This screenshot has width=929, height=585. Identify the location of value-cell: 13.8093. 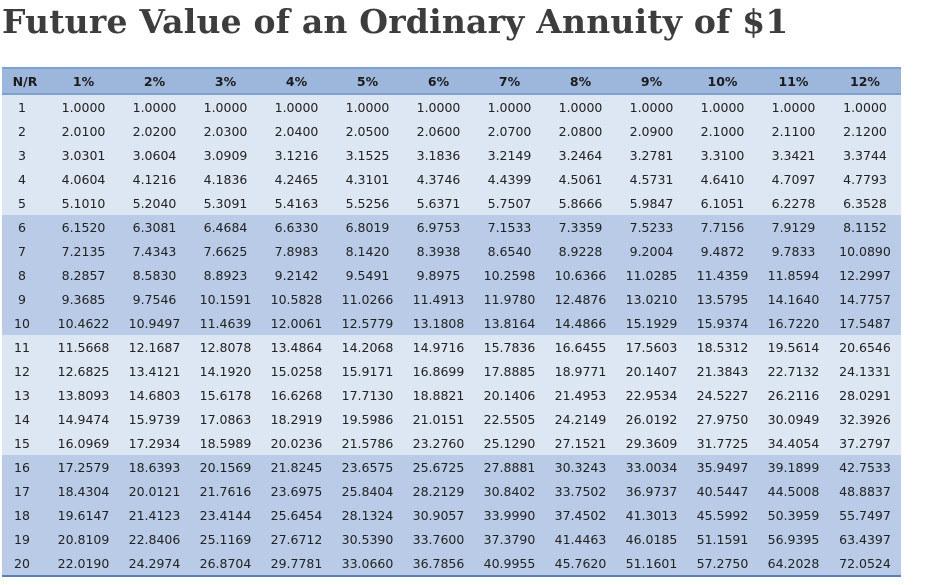
(83, 395).